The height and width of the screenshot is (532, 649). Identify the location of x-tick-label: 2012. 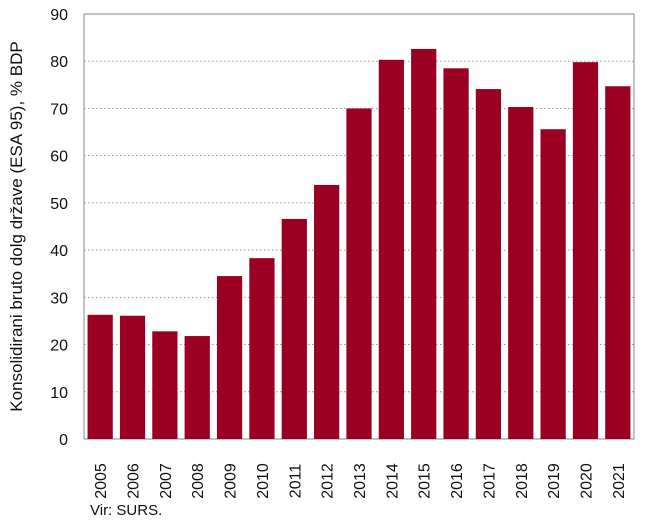
(328, 481).